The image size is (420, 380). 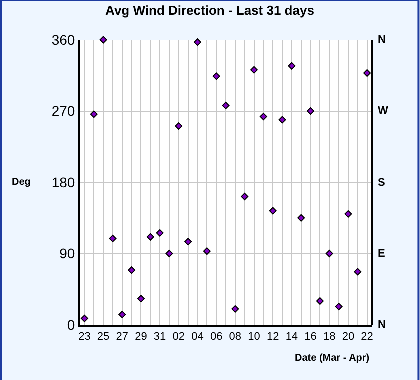 I want to click on text: W, so click(x=383, y=111).